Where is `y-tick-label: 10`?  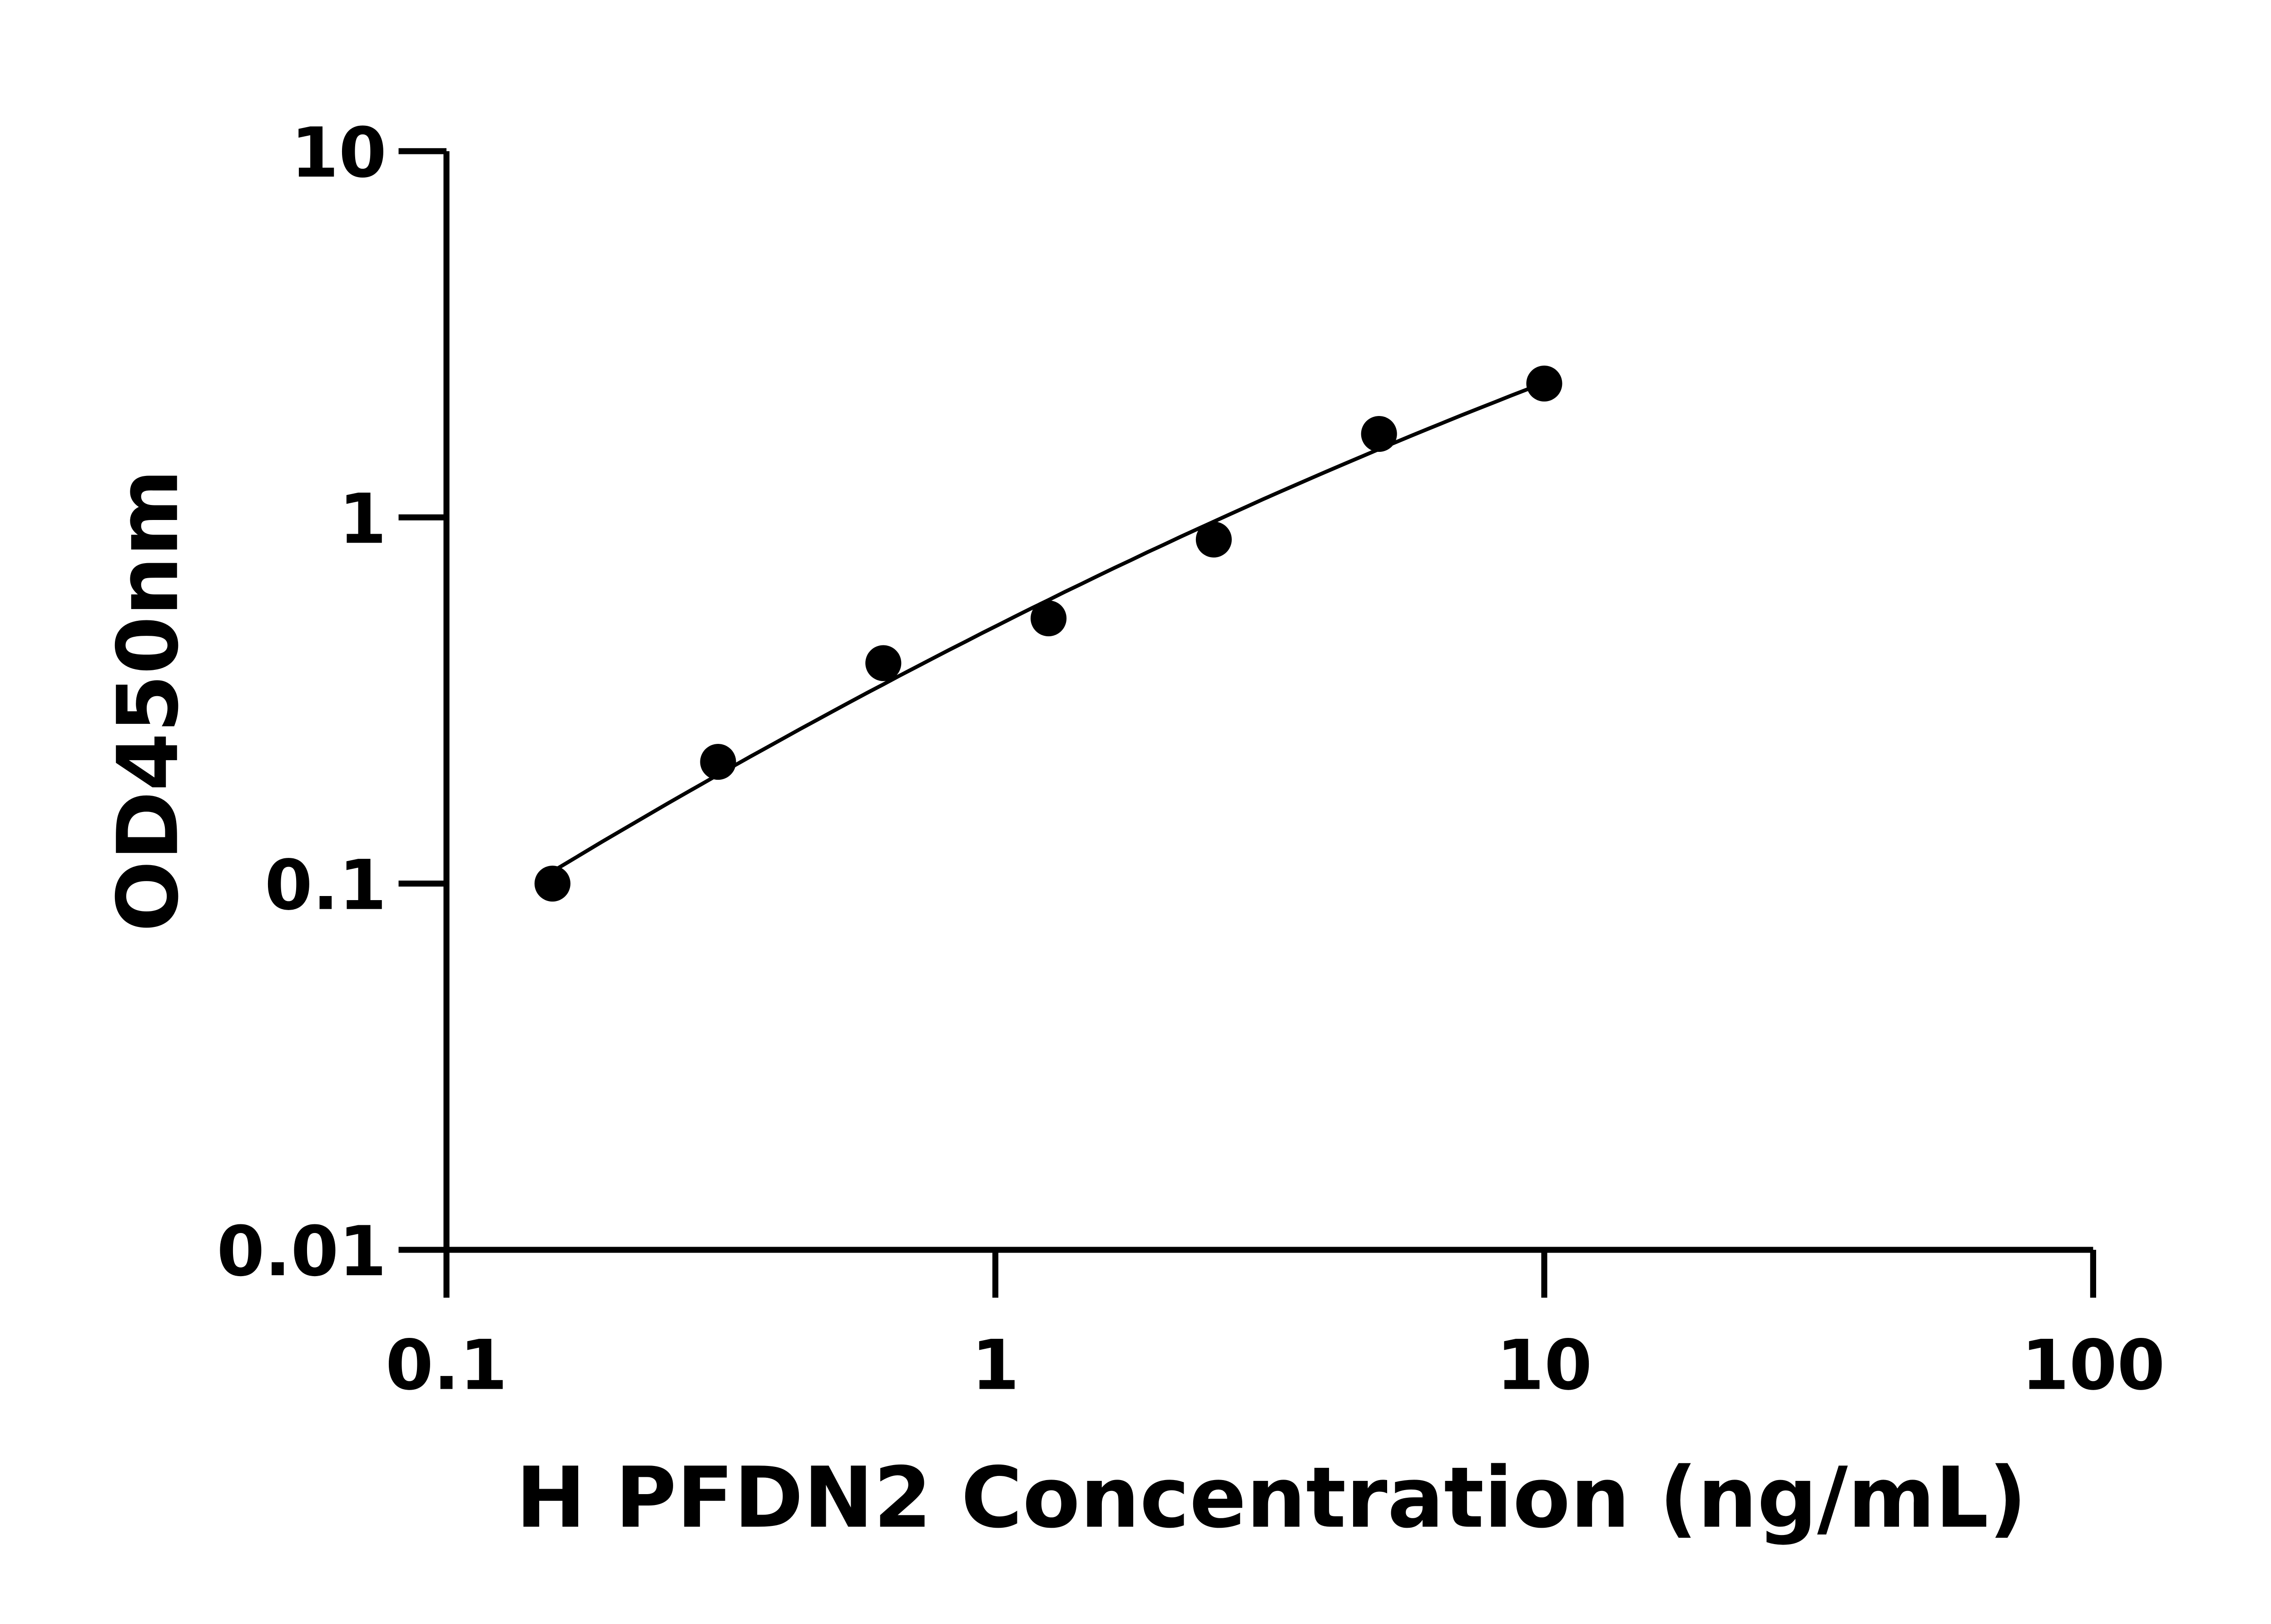 y-tick-label: 10 is located at coordinates (339, 153).